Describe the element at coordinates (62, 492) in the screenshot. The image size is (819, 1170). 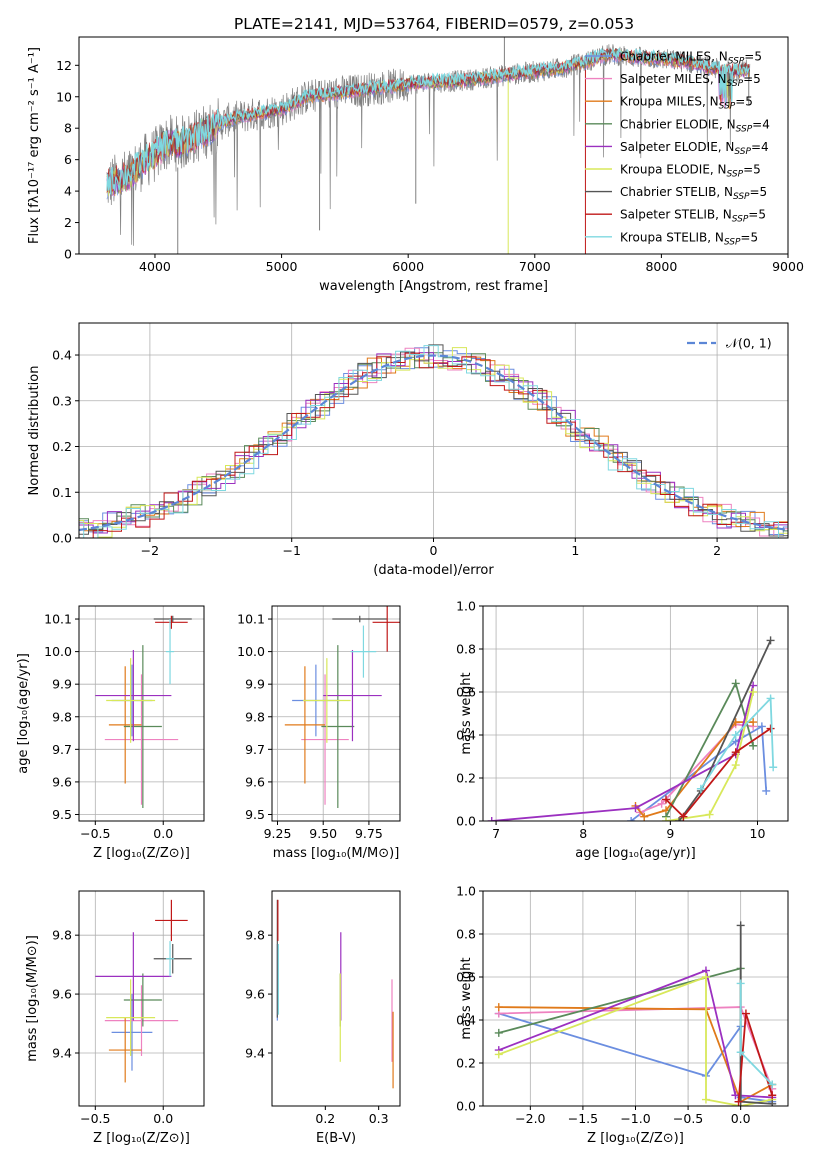
I see `y-tick-label: 0.1` at that location.